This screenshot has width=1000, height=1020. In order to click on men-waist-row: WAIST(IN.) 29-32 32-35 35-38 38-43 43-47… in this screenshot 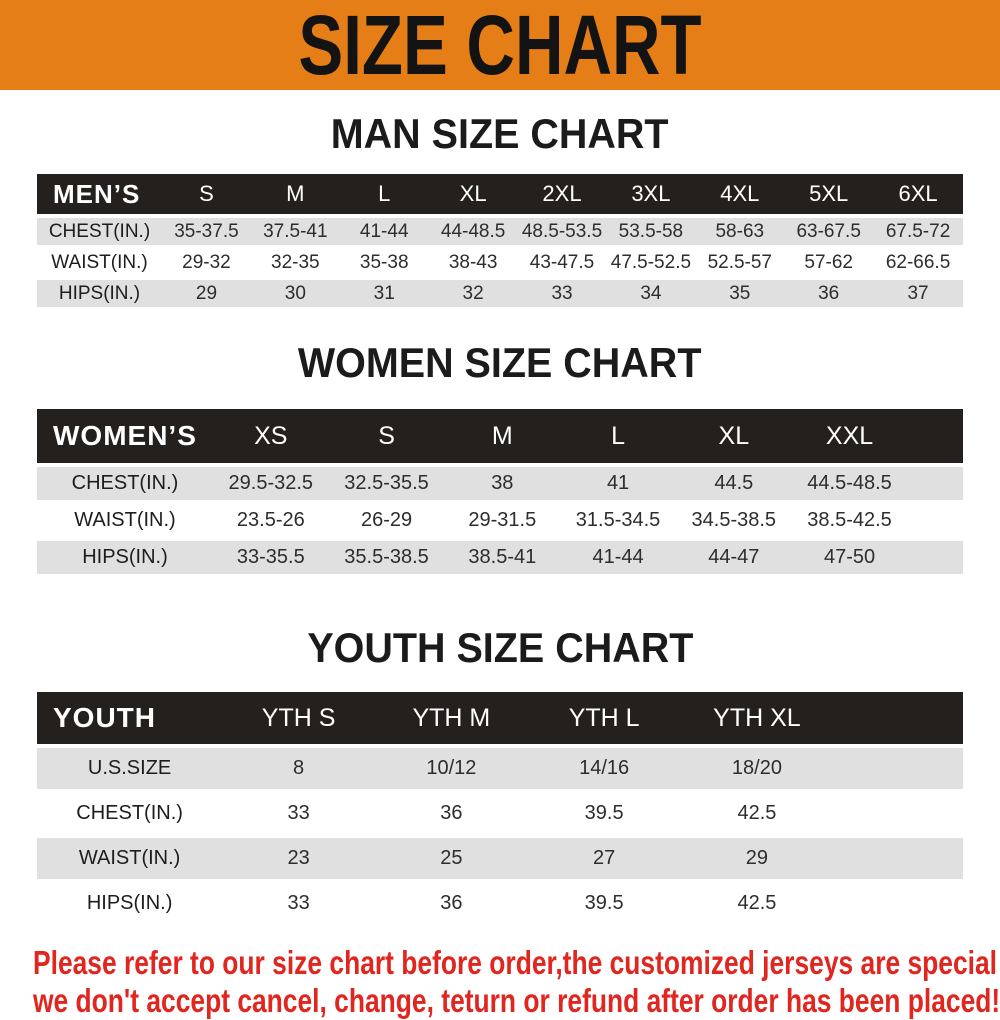, I will do `click(500, 262)`.